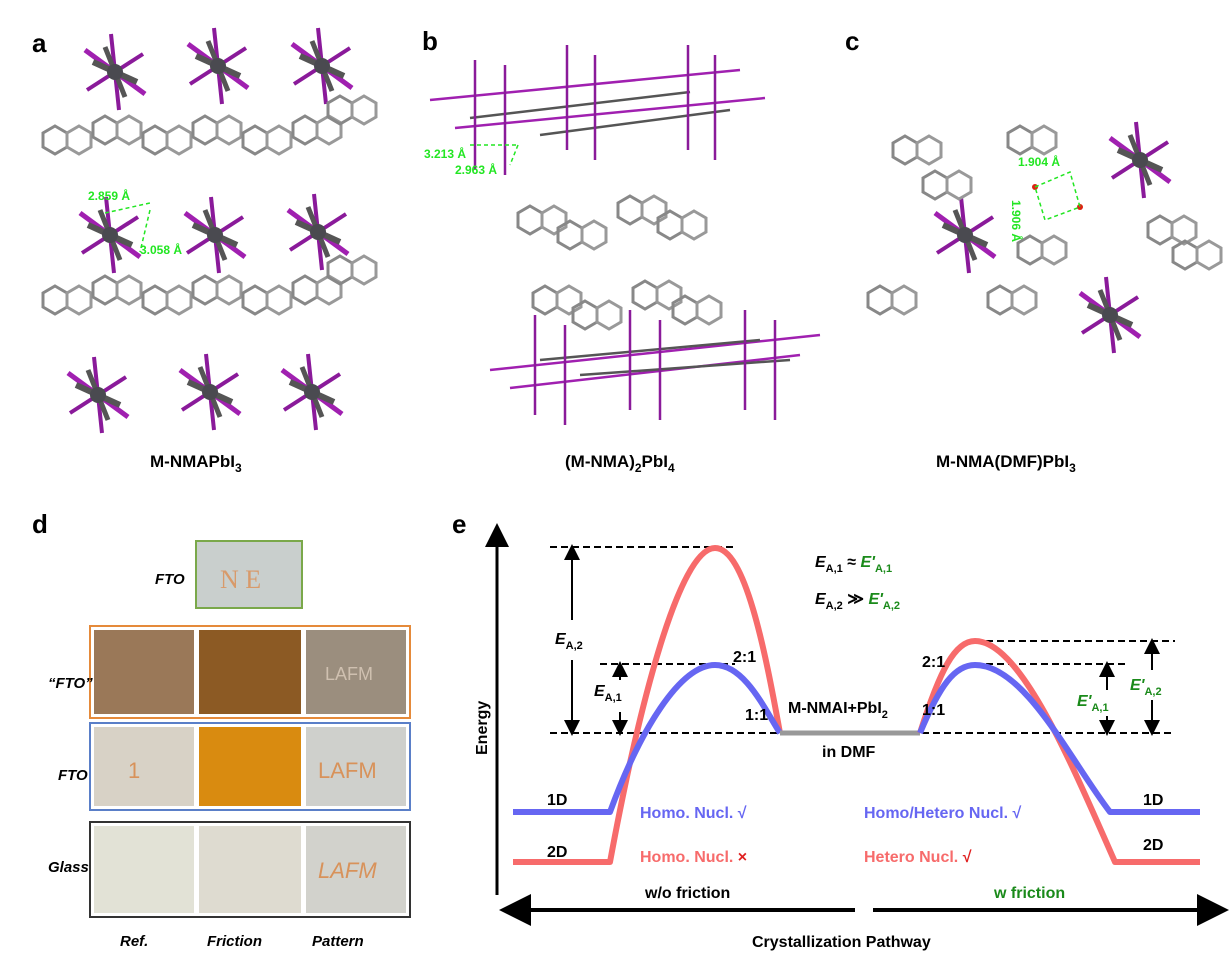 The width and height of the screenshot is (1230, 963). Describe the element at coordinates (1016, 221) in the screenshot. I see `distance-label: 1.906 Å` at that location.